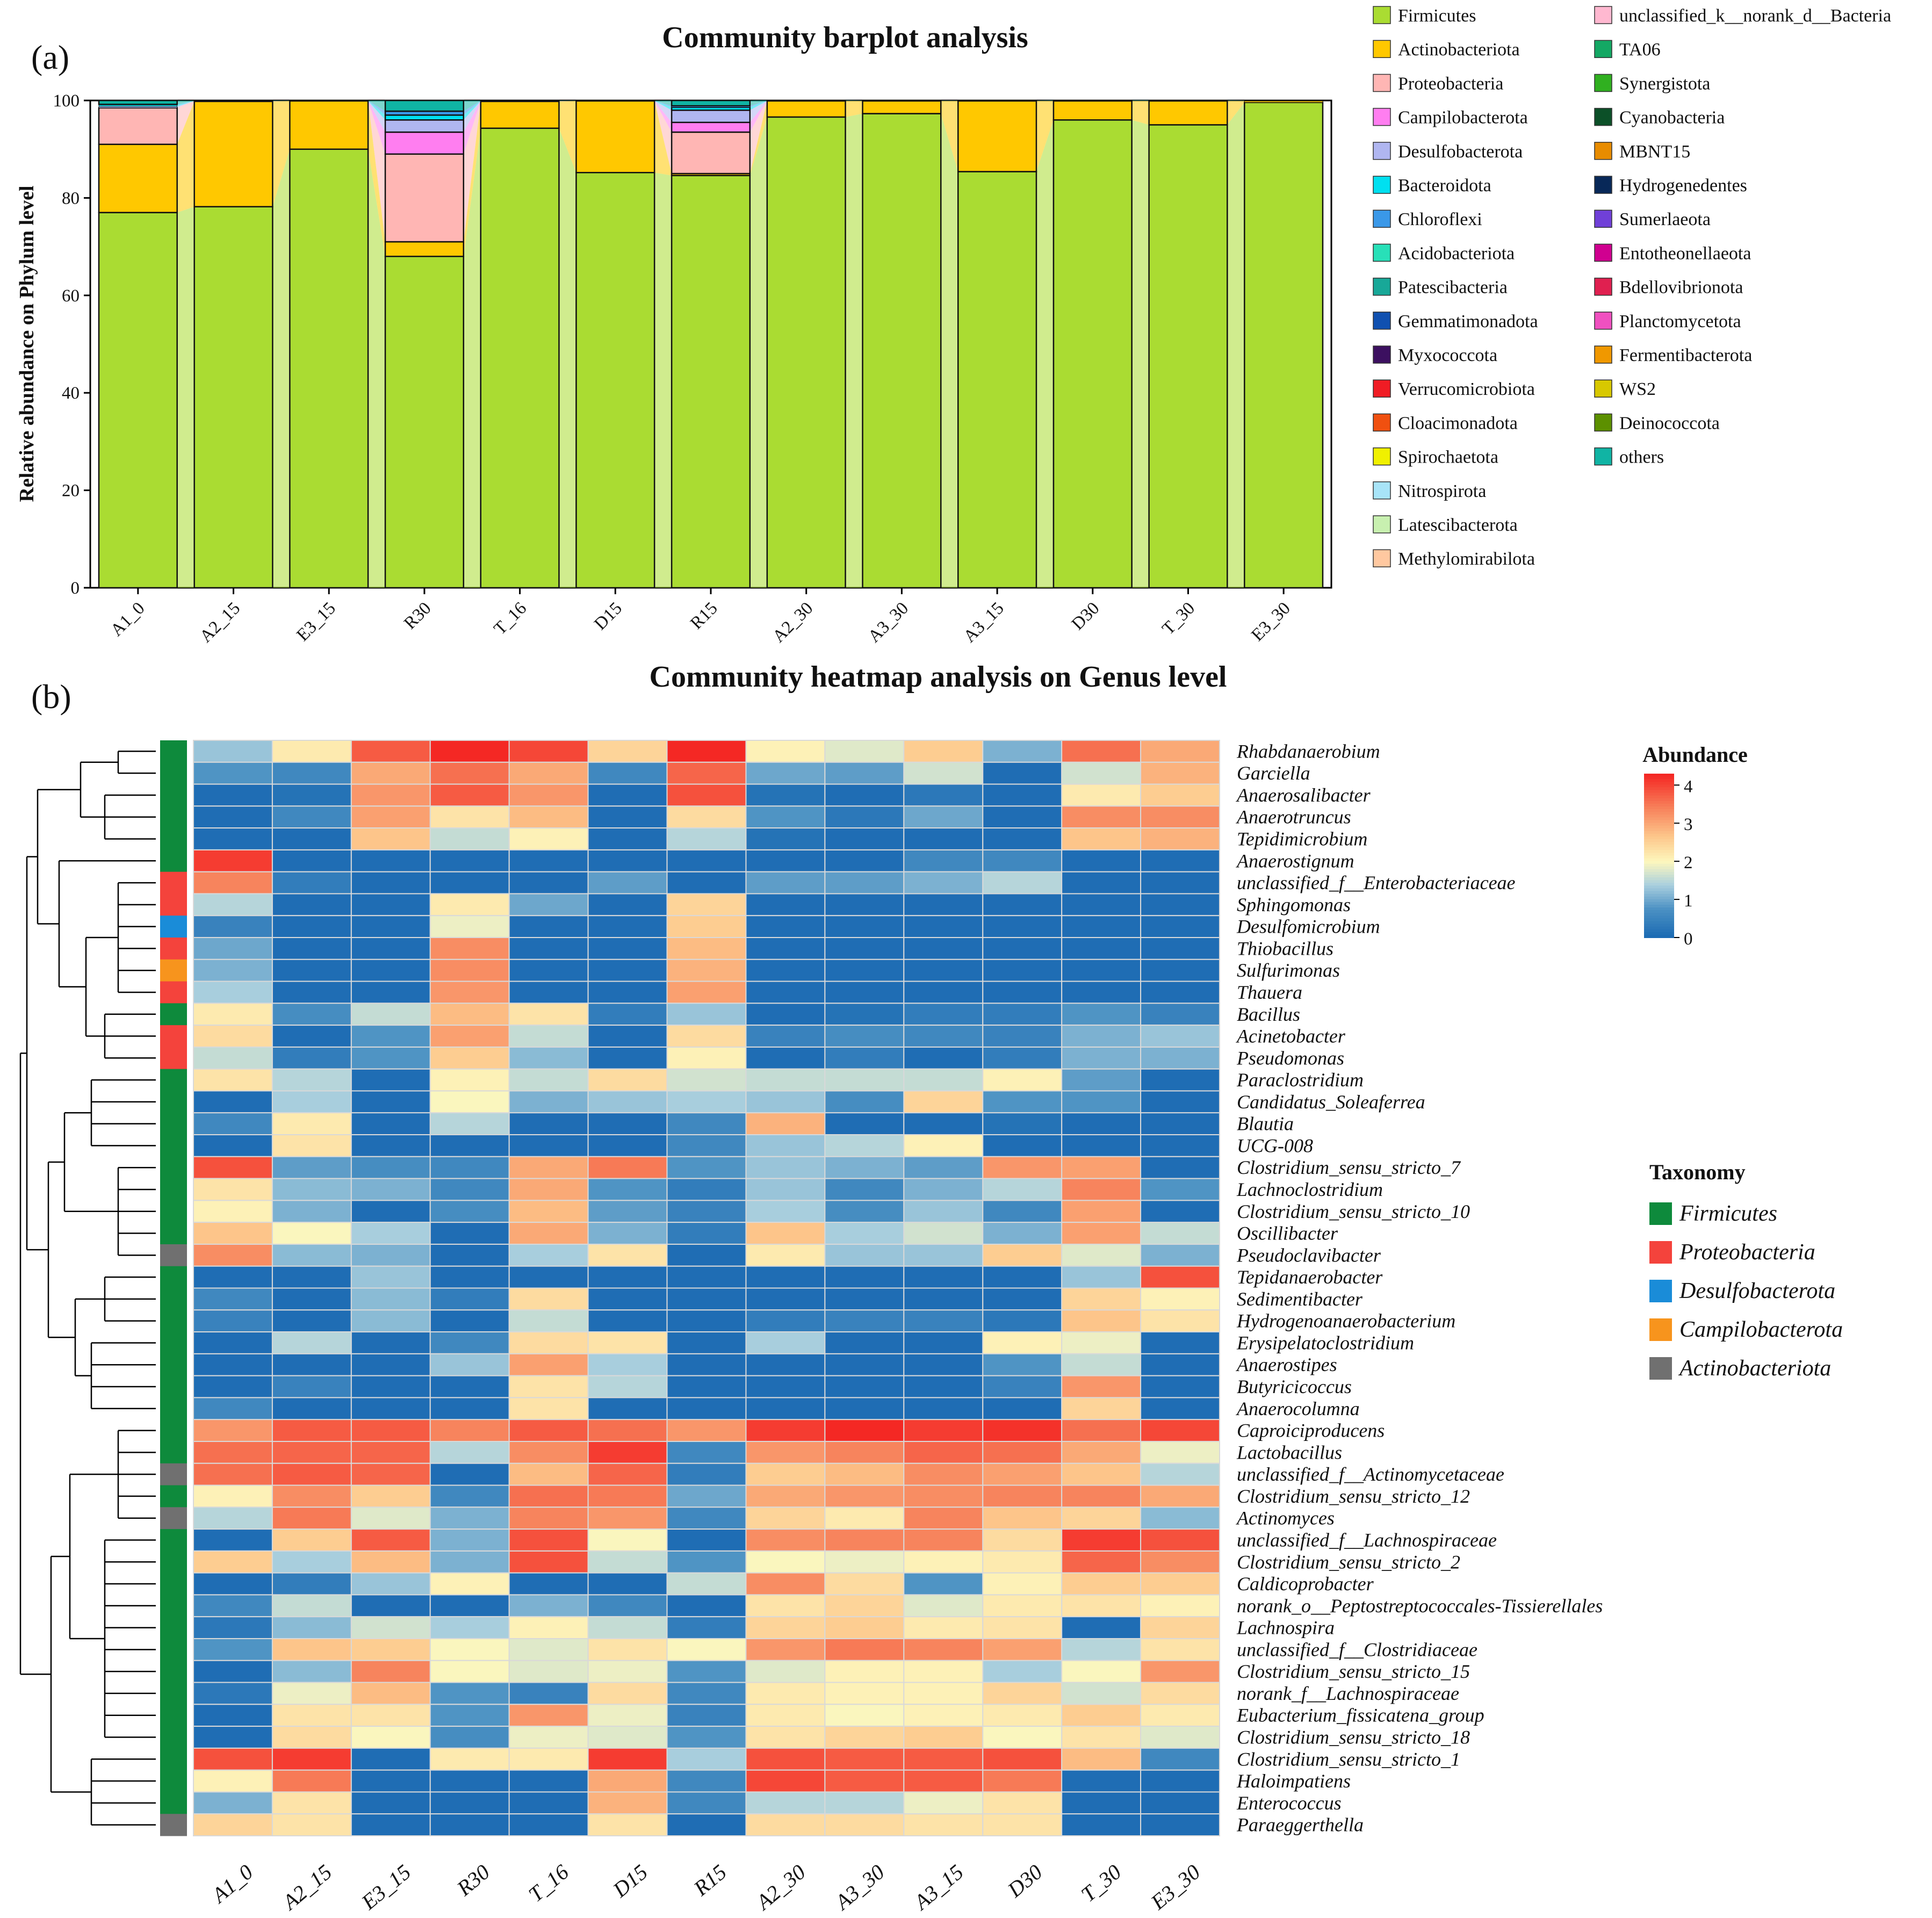  Describe the element at coordinates (1293, 817) in the screenshot. I see `row-label: Anaerotruncus` at that location.